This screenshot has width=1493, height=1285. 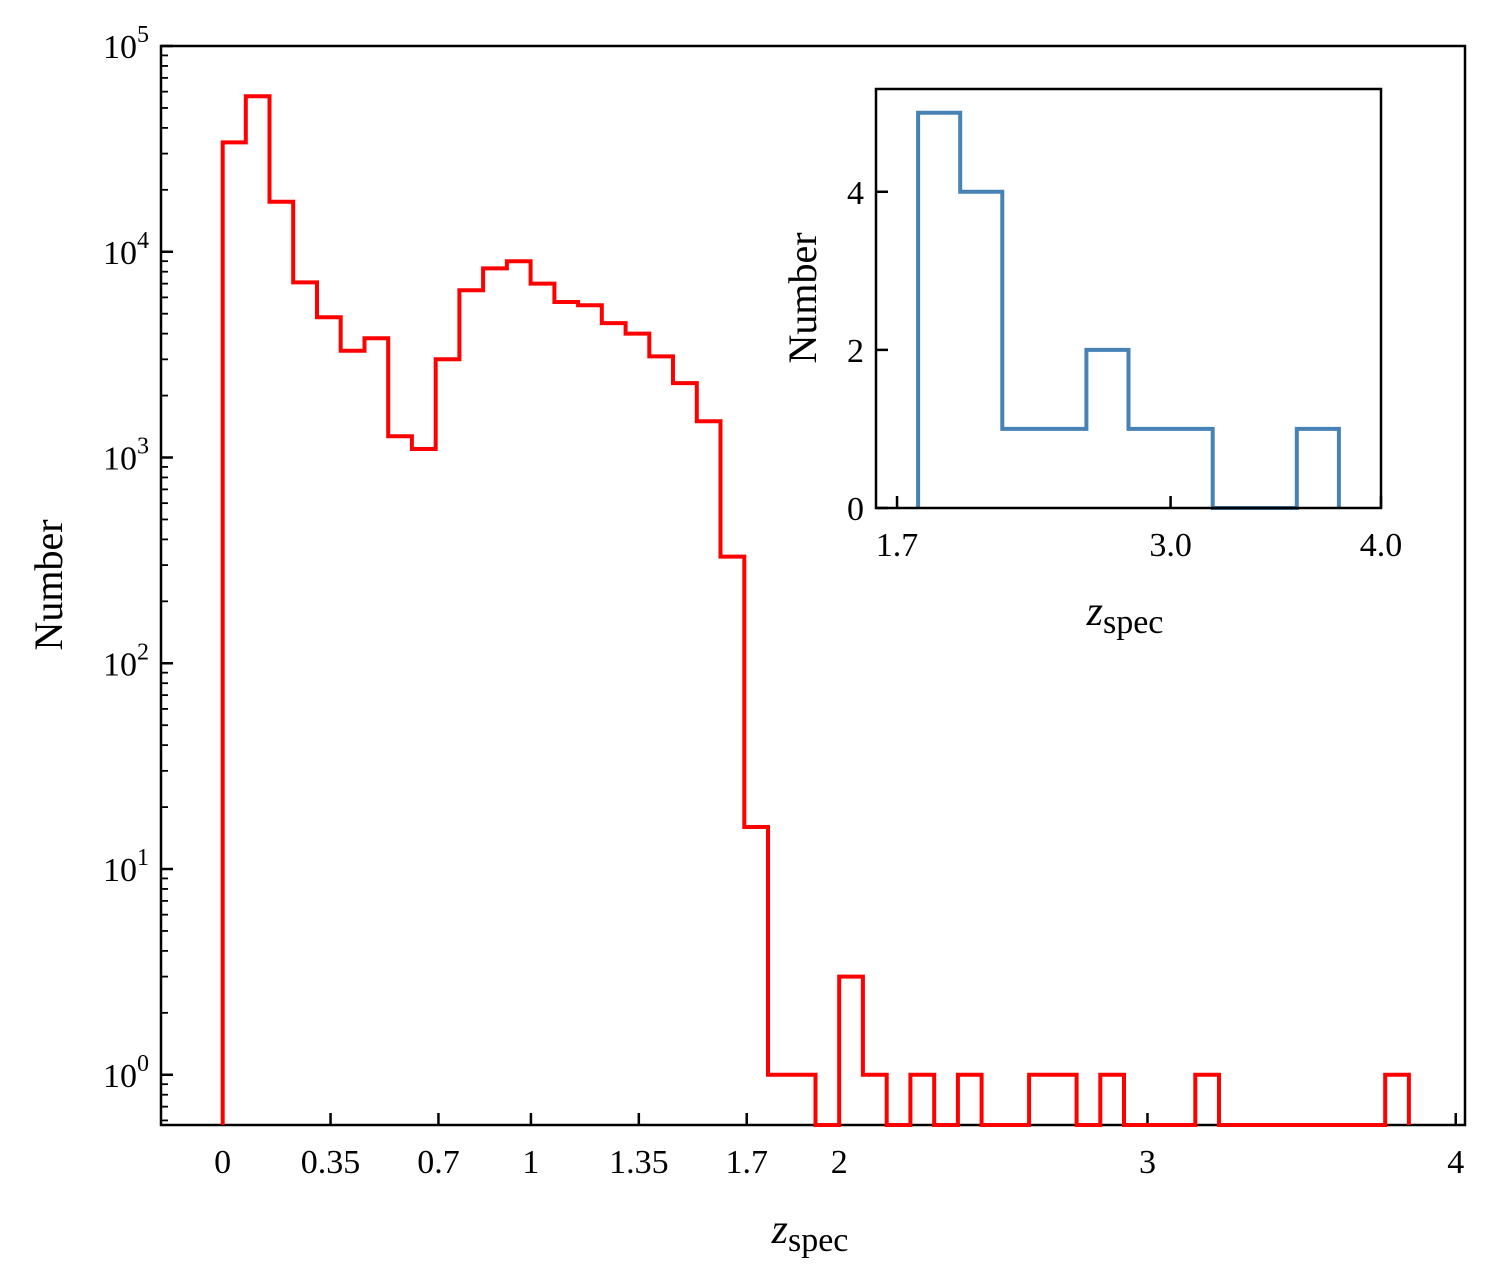 What do you see at coordinates (126, 44) in the screenshot?
I see `main-y-tick-label: 10⁵` at bounding box center [126, 44].